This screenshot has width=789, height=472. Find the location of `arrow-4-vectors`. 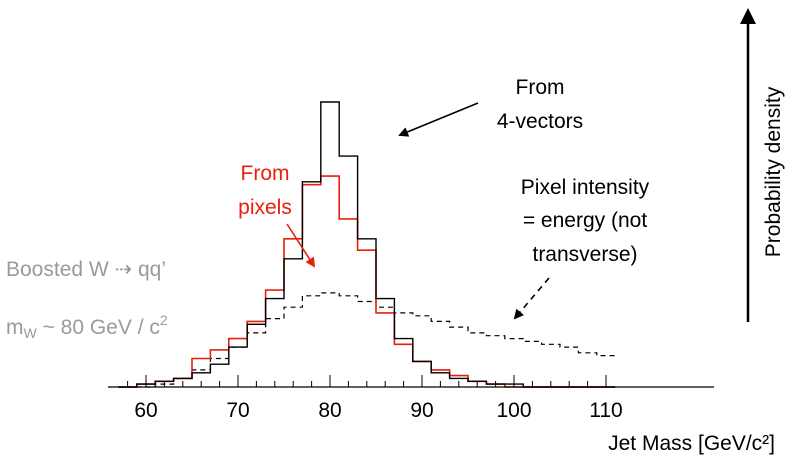

arrow-4-vectors is located at coordinates (438, 119).